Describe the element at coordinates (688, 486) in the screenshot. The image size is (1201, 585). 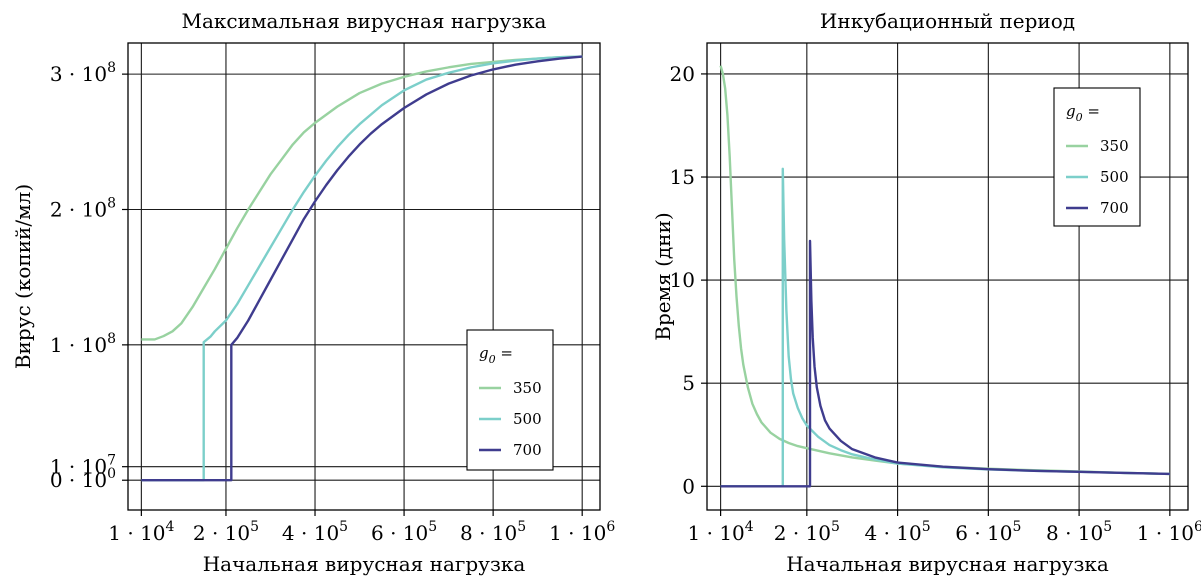
I see `y-tick-label: 0` at that location.